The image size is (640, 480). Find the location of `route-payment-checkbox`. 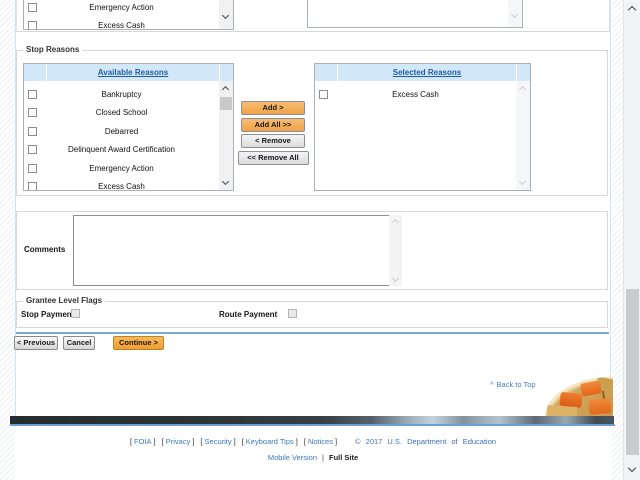

route-payment-checkbox is located at coordinates (292, 313).